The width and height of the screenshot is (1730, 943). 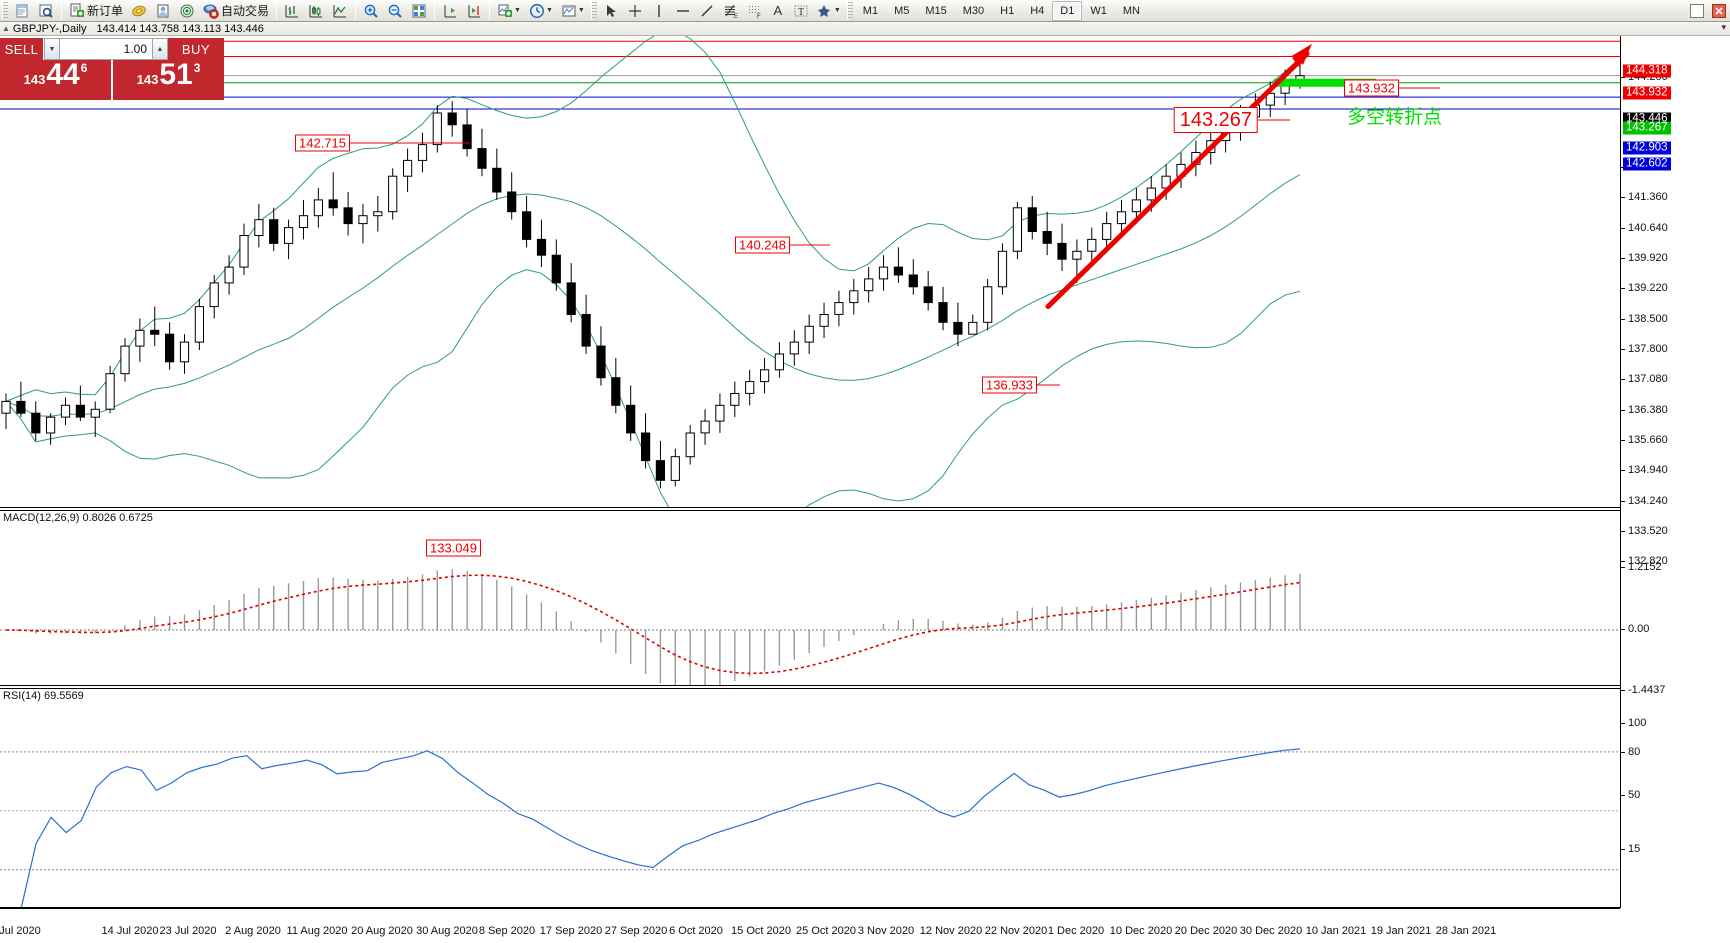 What do you see at coordinates (611, 11) in the screenshot?
I see `cursor-icon` at bounding box center [611, 11].